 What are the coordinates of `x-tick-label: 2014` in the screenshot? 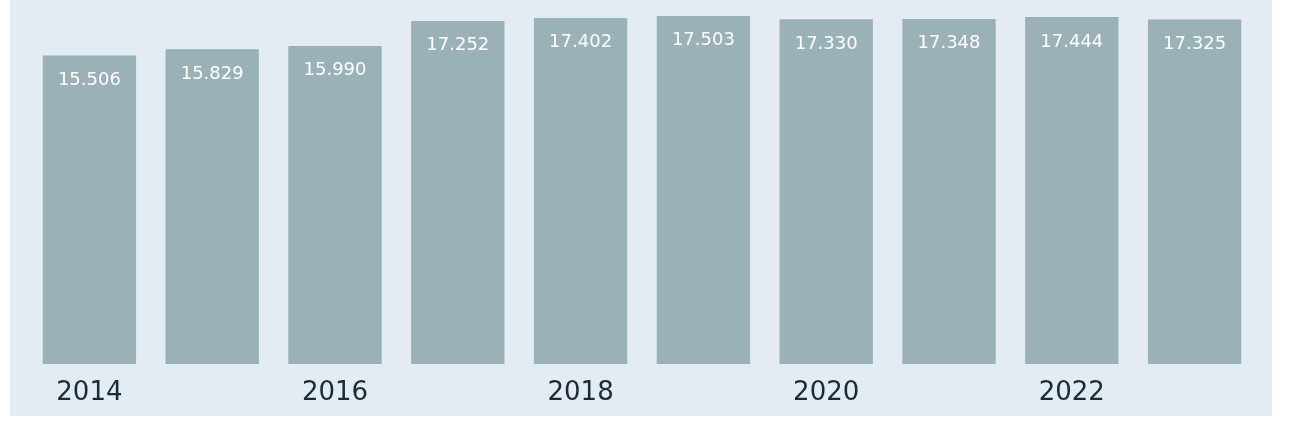 It's located at (89, 391).